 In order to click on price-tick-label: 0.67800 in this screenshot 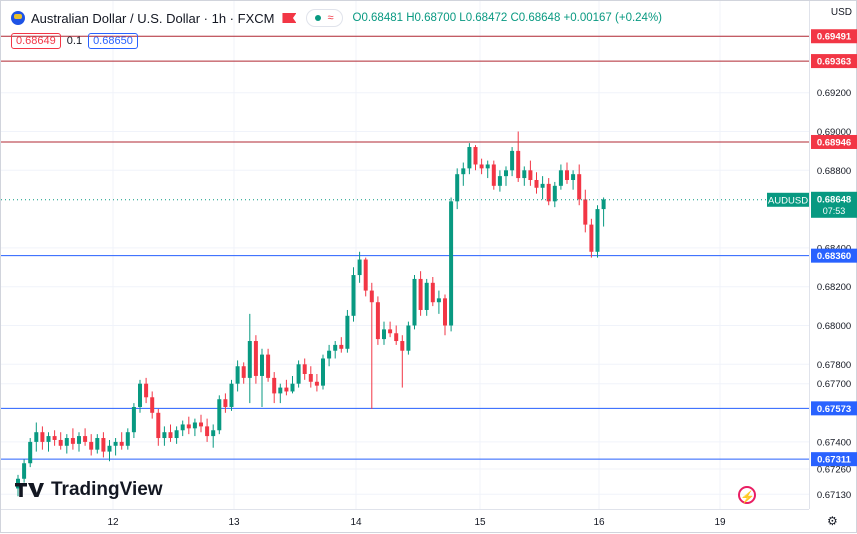, I will do `click(834, 365)`.